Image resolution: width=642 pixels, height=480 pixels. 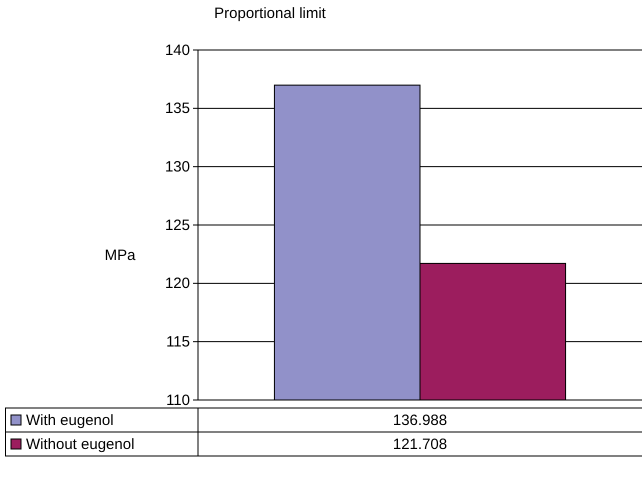 What do you see at coordinates (270, 13) in the screenshot?
I see `chart-title: Proportional limit` at bounding box center [270, 13].